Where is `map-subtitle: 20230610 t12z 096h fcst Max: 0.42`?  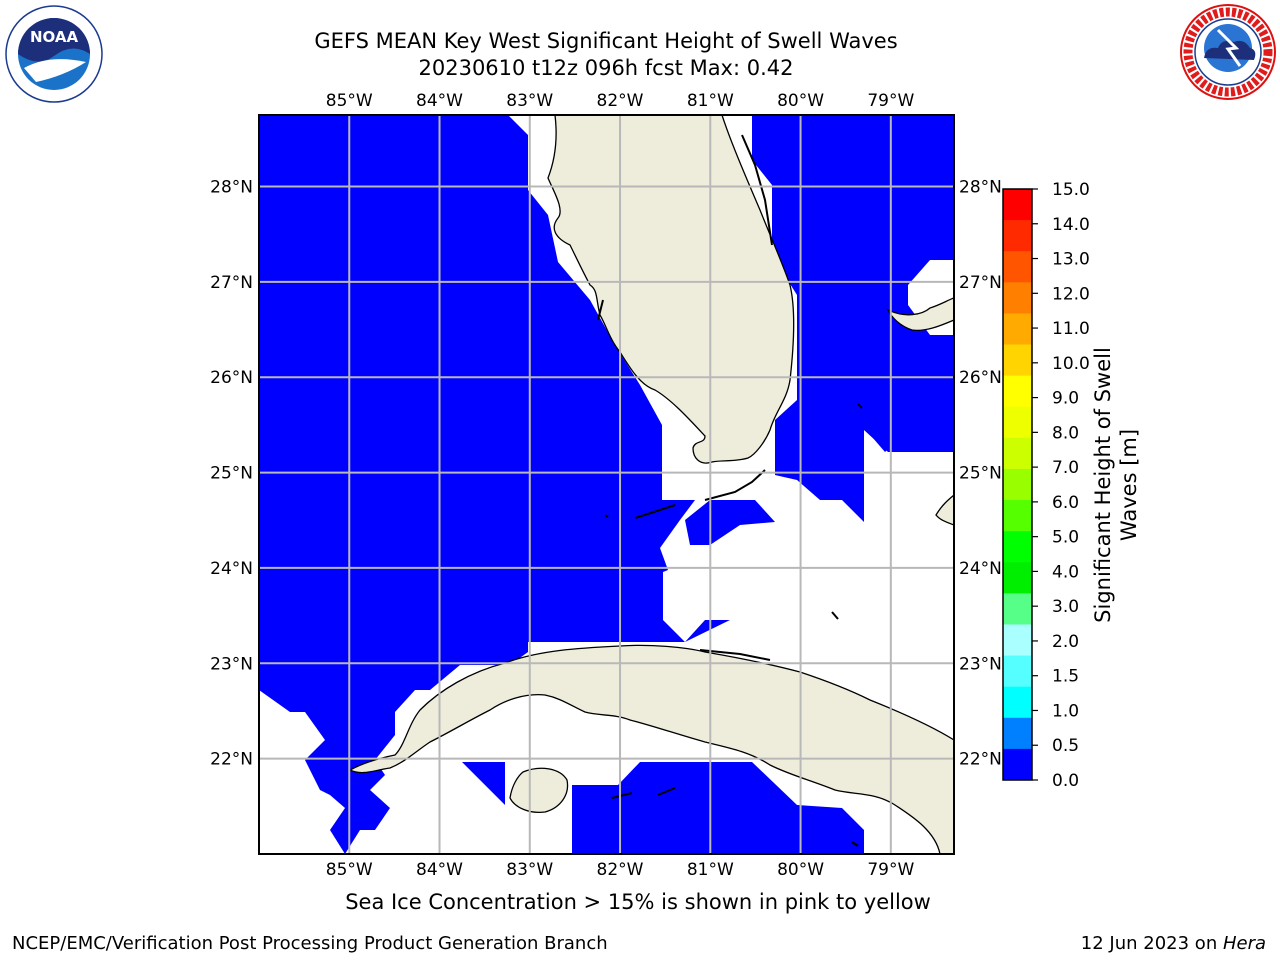
map-subtitle: 20230610 t12z 096h fcst Max: 0.42 is located at coordinates (606, 68).